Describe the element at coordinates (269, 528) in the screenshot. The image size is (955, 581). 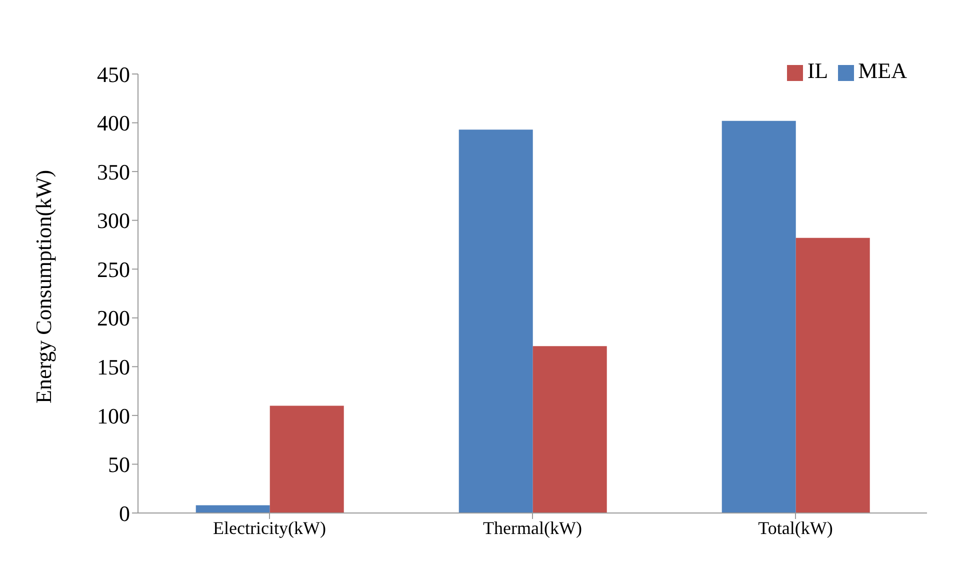
I see `x-tick-label: Electricity(kW)` at that location.